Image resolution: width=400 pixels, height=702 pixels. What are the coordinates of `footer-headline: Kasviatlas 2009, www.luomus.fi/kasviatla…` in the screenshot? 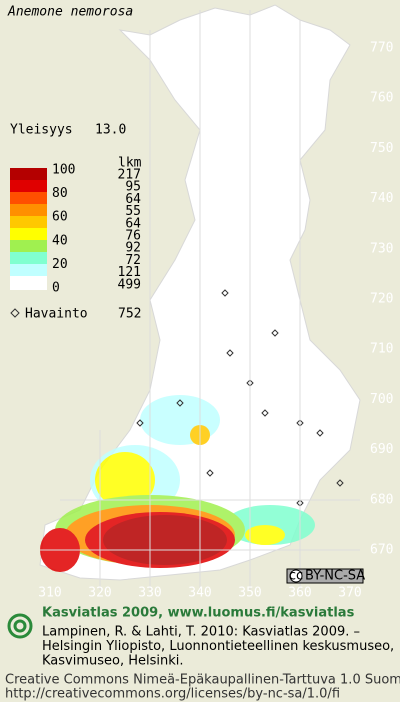 It's located at (198, 613).